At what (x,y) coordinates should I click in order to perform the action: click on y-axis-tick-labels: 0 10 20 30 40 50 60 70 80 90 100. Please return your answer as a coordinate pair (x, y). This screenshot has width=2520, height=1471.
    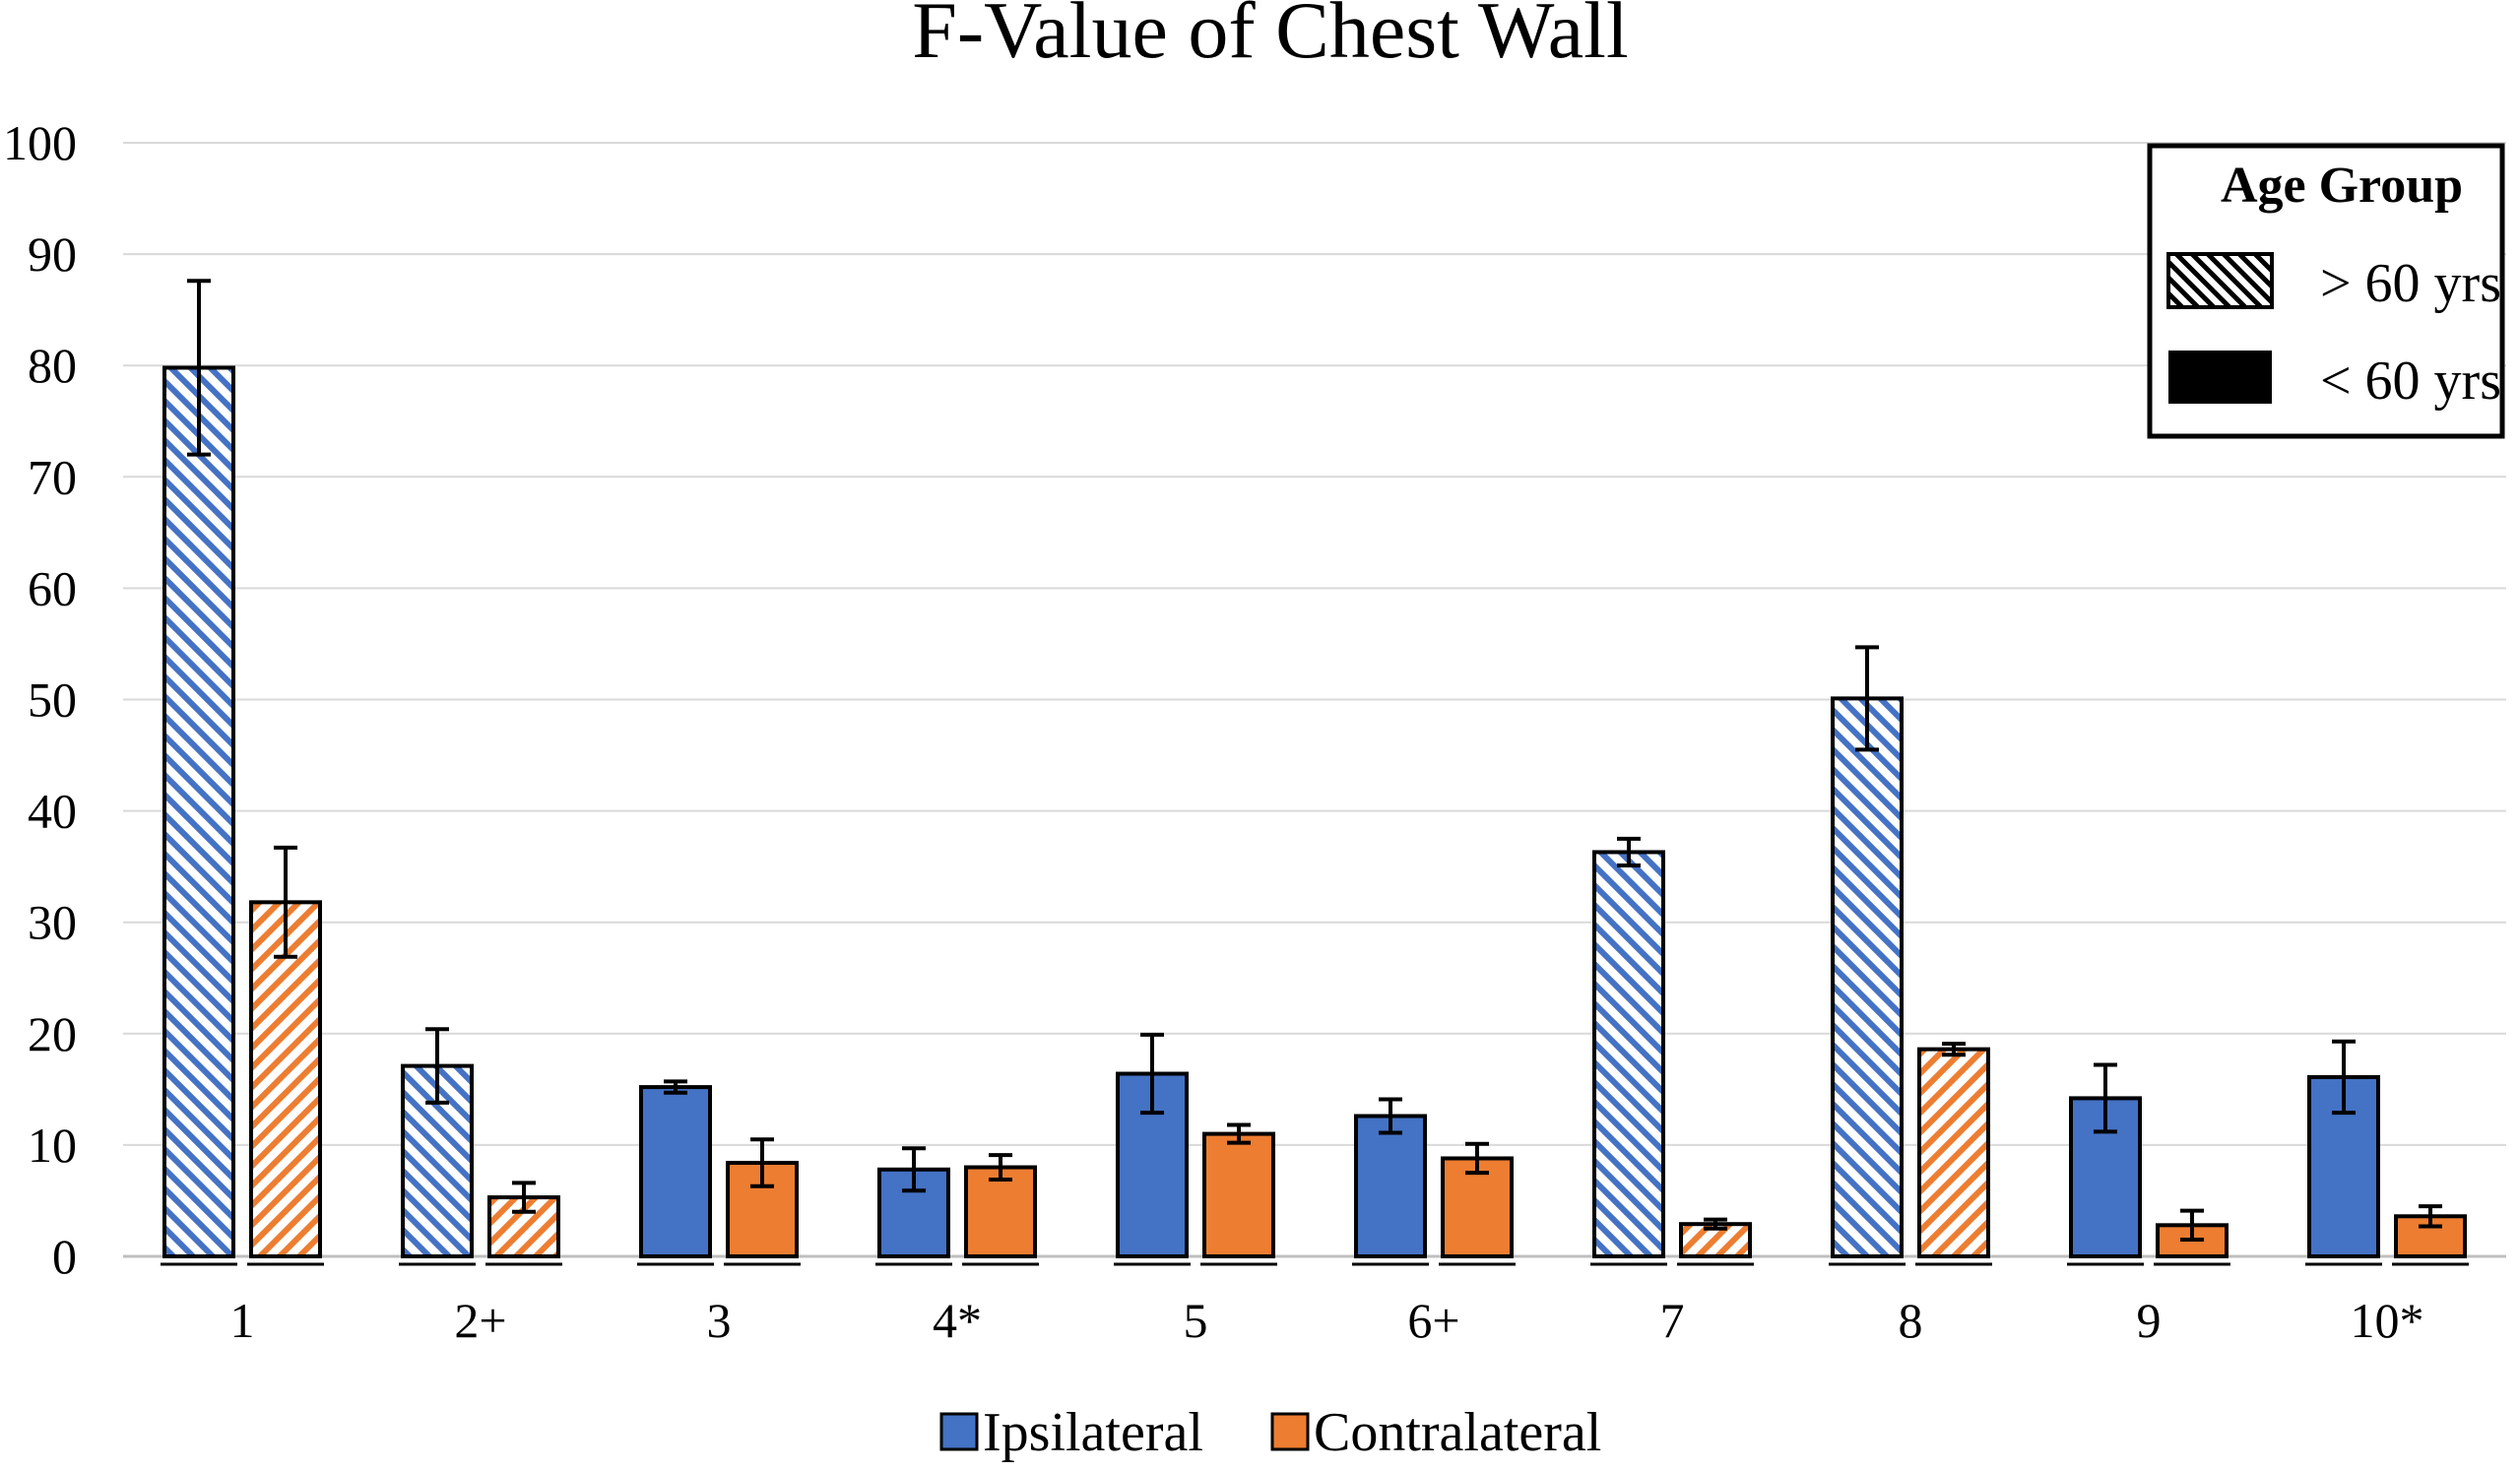
    Looking at the image, I should click on (40, 699).